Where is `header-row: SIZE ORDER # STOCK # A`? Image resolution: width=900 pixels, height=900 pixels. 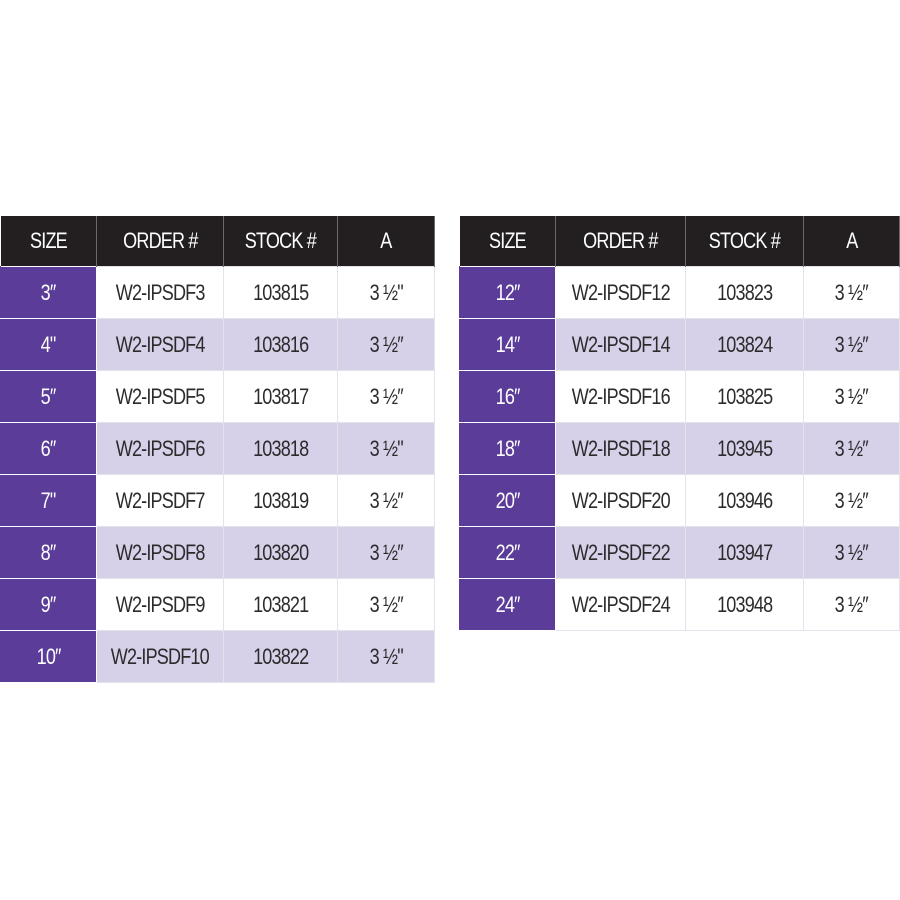 header-row: SIZE ORDER # STOCK # A is located at coordinates (217, 241).